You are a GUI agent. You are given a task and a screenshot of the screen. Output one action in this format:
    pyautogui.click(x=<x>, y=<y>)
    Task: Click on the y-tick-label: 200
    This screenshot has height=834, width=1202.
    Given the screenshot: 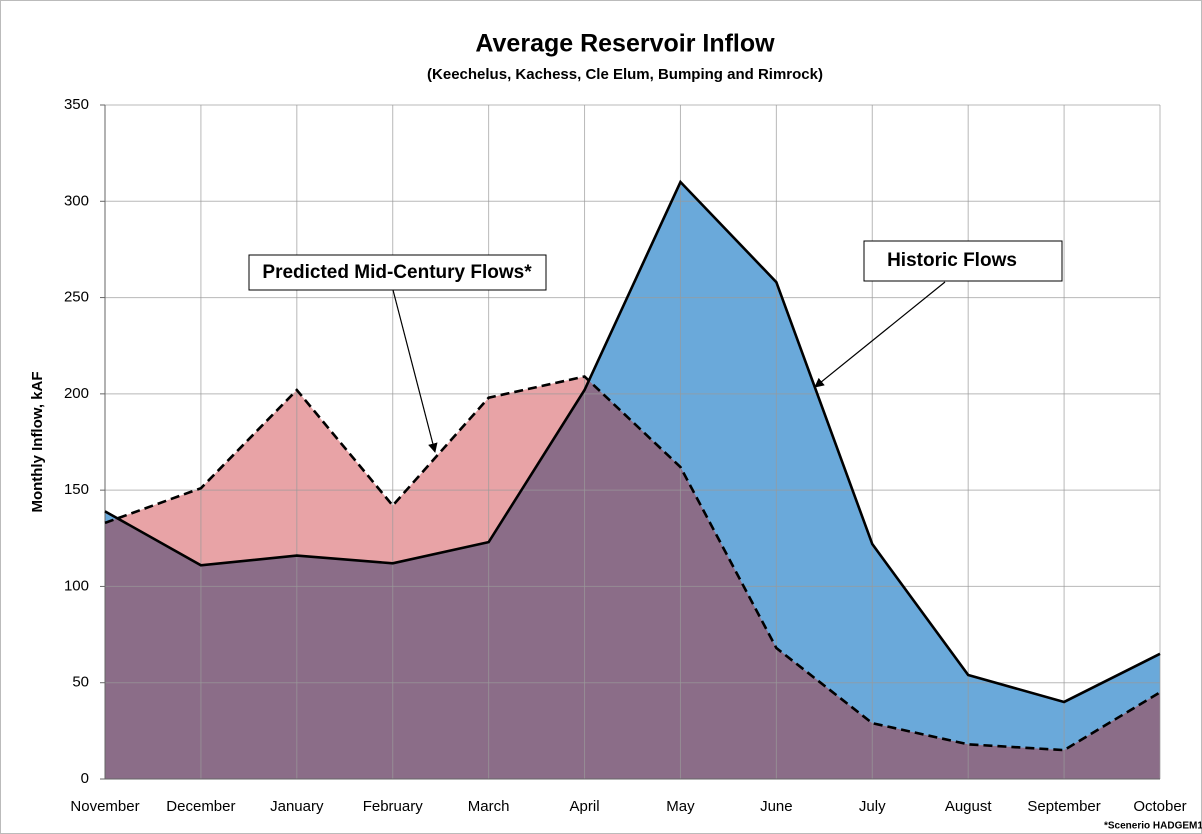 What is the action you would take?
    pyautogui.click(x=76, y=393)
    